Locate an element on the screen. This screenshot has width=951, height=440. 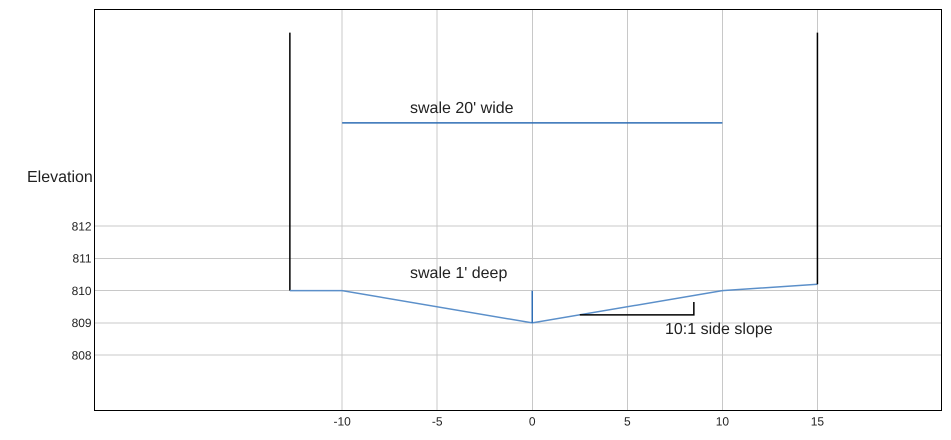
y-tick-label: 810 is located at coordinates (82, 291).